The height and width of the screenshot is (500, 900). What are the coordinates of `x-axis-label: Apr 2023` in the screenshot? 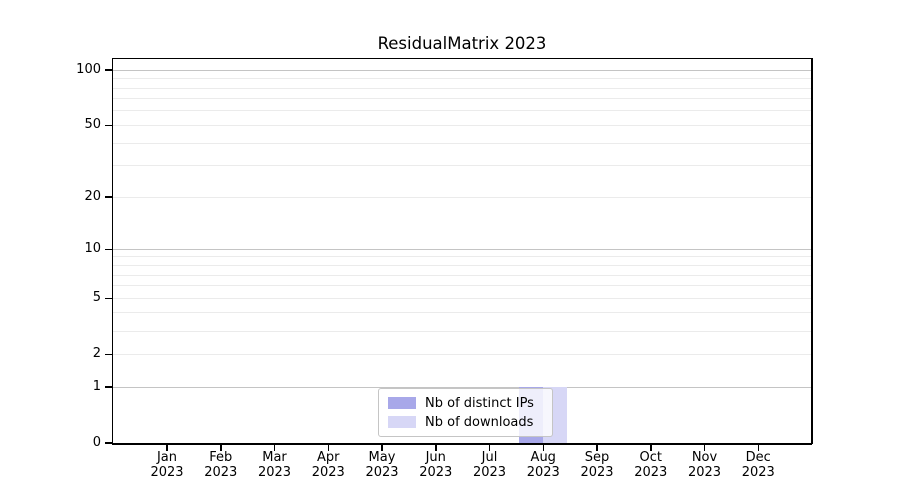 It's located at (328, 465).